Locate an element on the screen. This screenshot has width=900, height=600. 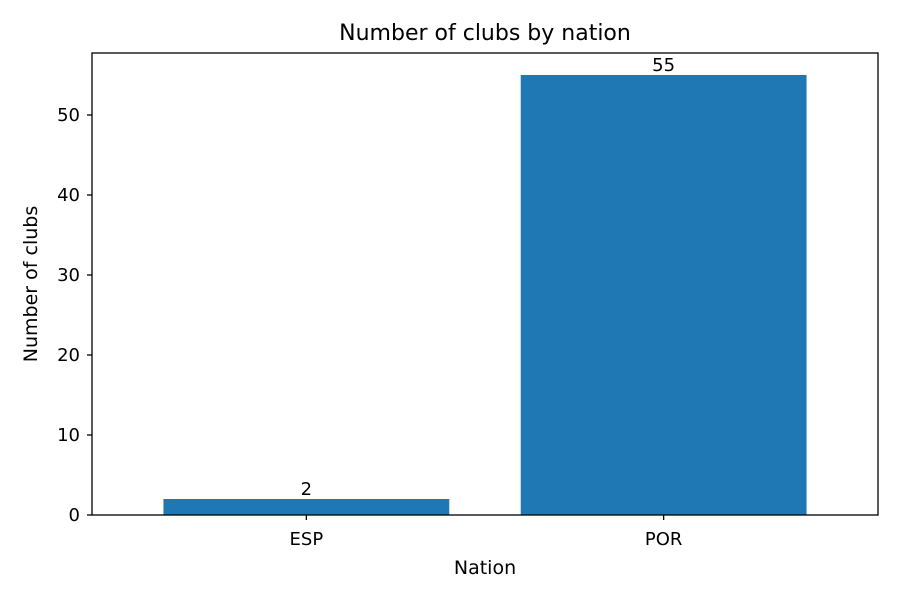
bar-esp is located at coordinates (306, 507).